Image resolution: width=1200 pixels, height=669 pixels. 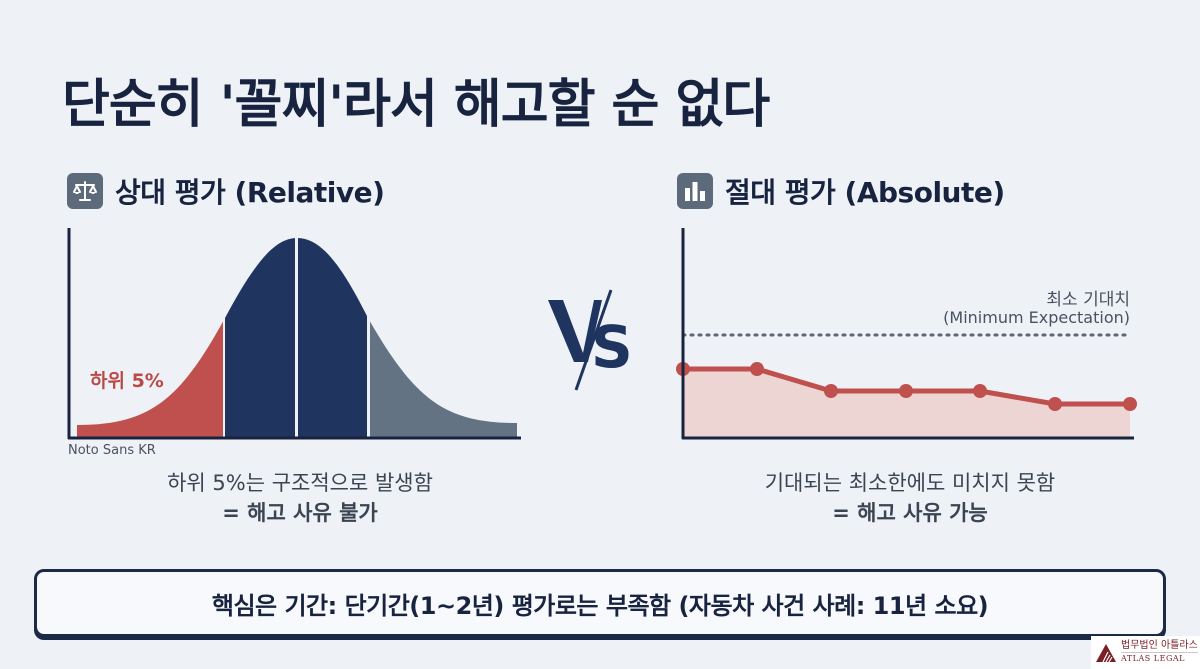 What do you see at coordinates (260, 337) in the screenshot?
I see `middle-left-segment` at bounding box center [260, 337].